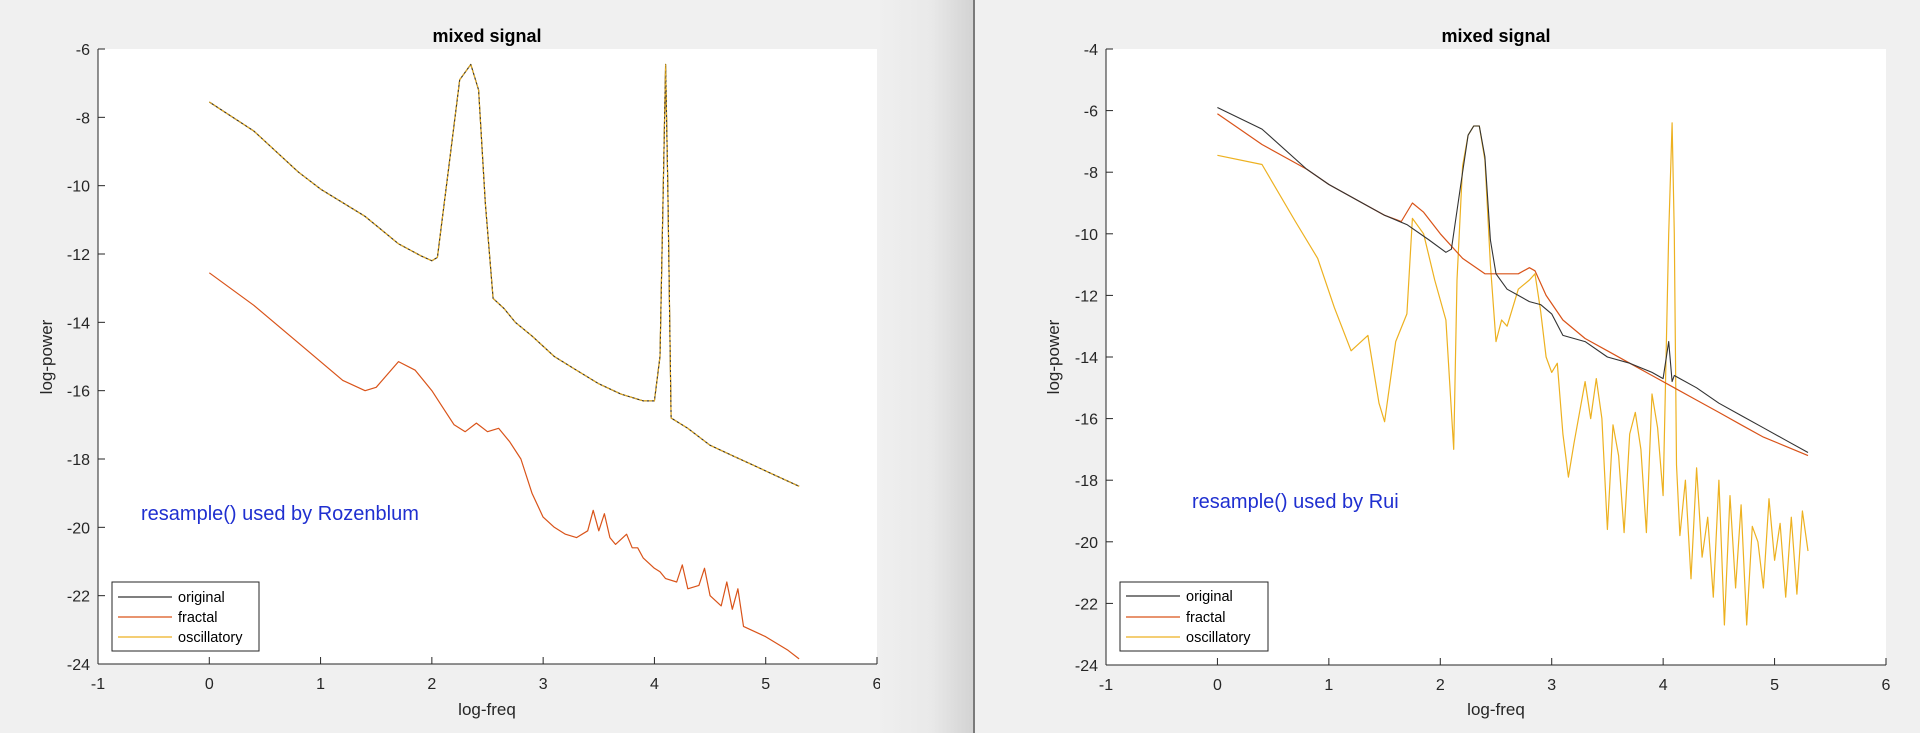  What do you see at coordinates (974, 366) in the screenshot?
I see `window-divider` at bounding box center [974, 366].